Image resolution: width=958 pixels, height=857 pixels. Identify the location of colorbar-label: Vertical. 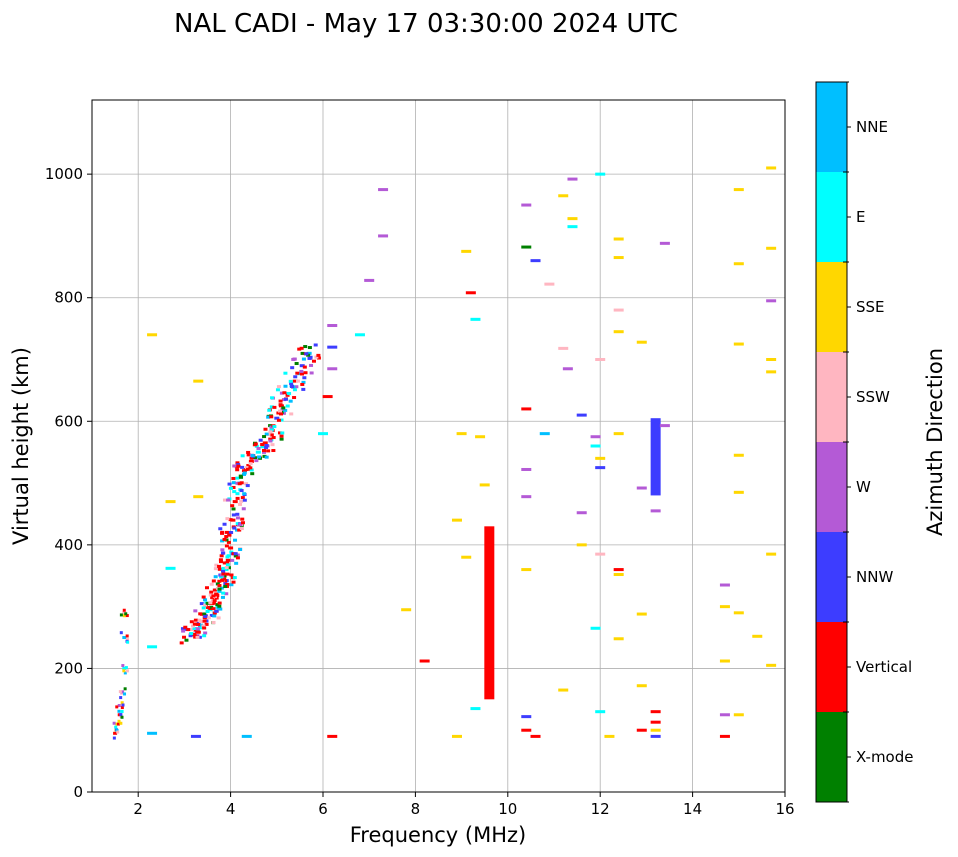
(884, 667).